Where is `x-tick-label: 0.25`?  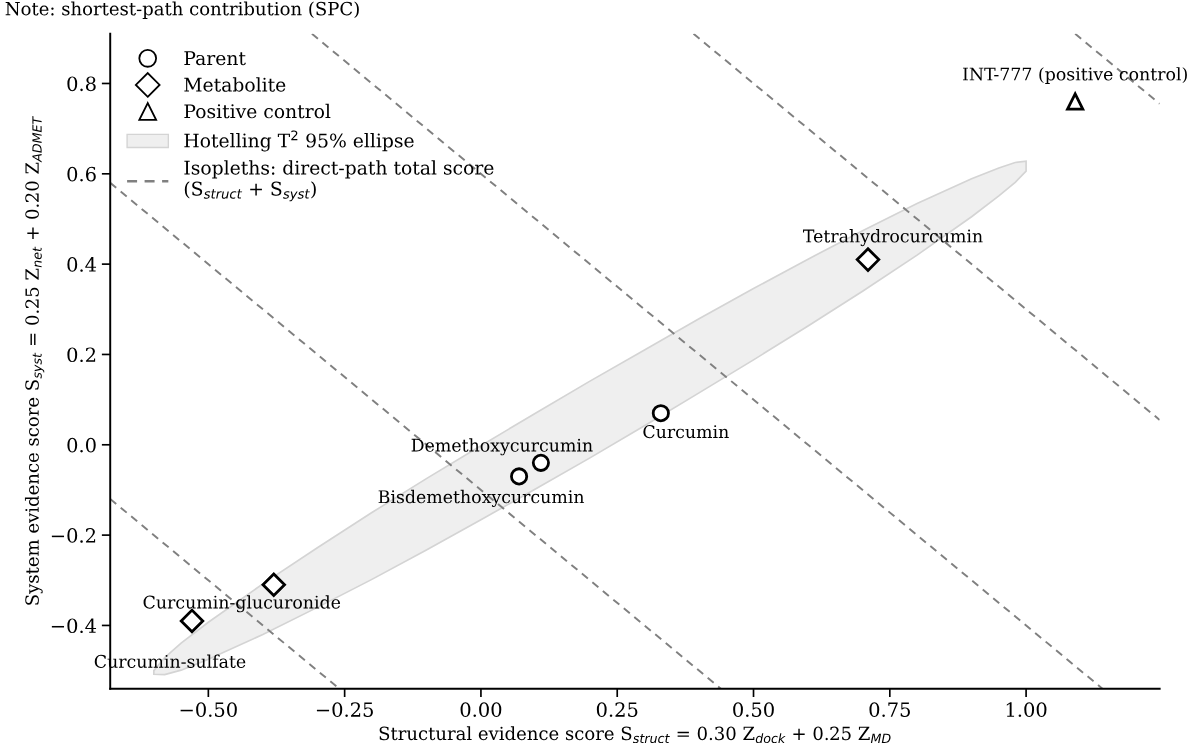
x-tick-label: 0.25 is located at coordinates (617, 709).